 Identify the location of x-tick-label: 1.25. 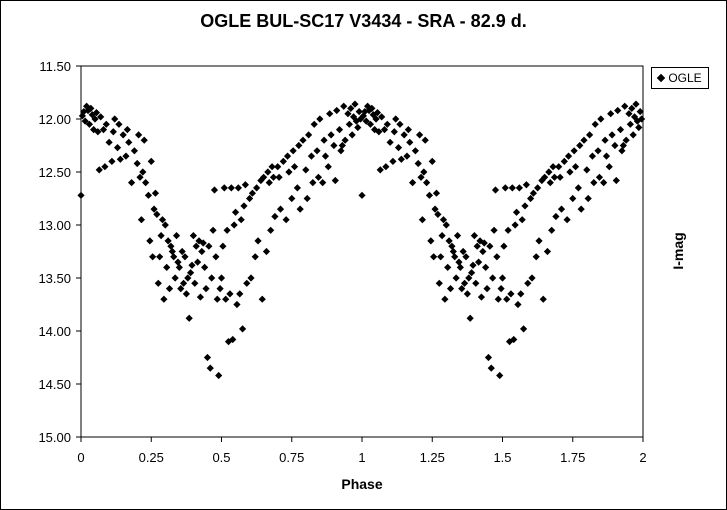
(432, 457).